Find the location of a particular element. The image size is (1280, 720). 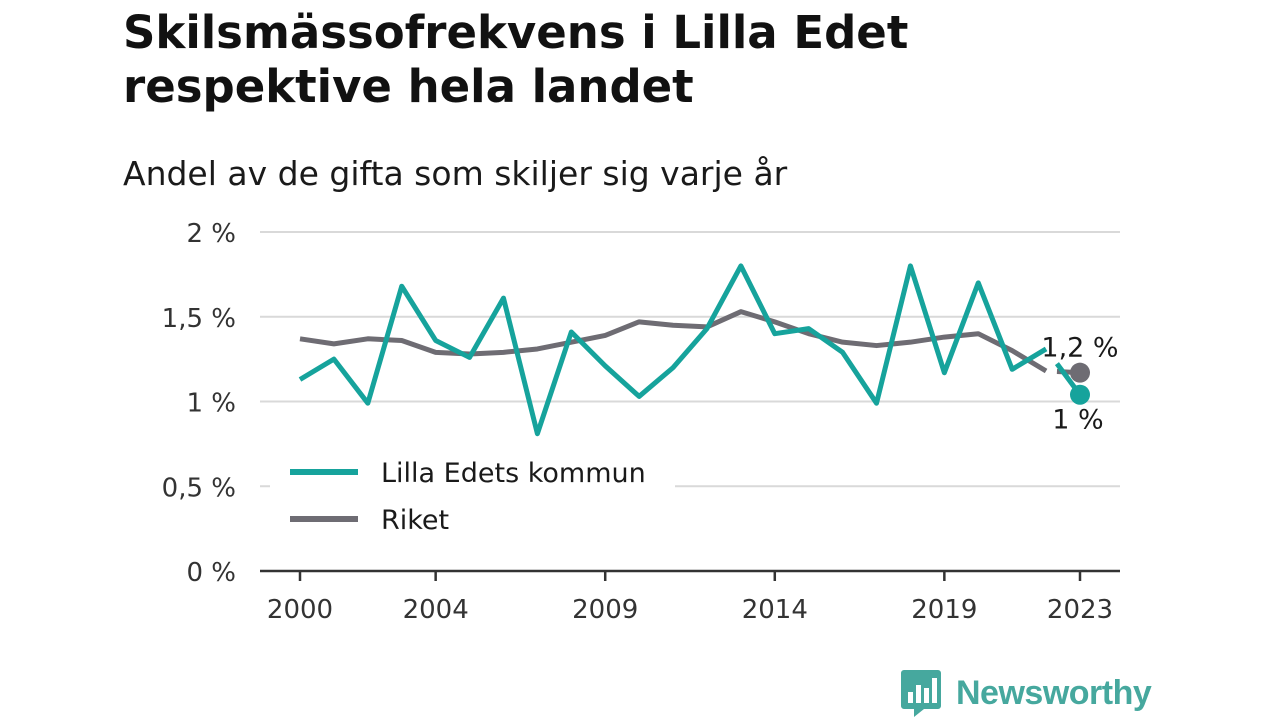

end-labels: 1,2 % 1 % is located at coordinates (1079, 384).